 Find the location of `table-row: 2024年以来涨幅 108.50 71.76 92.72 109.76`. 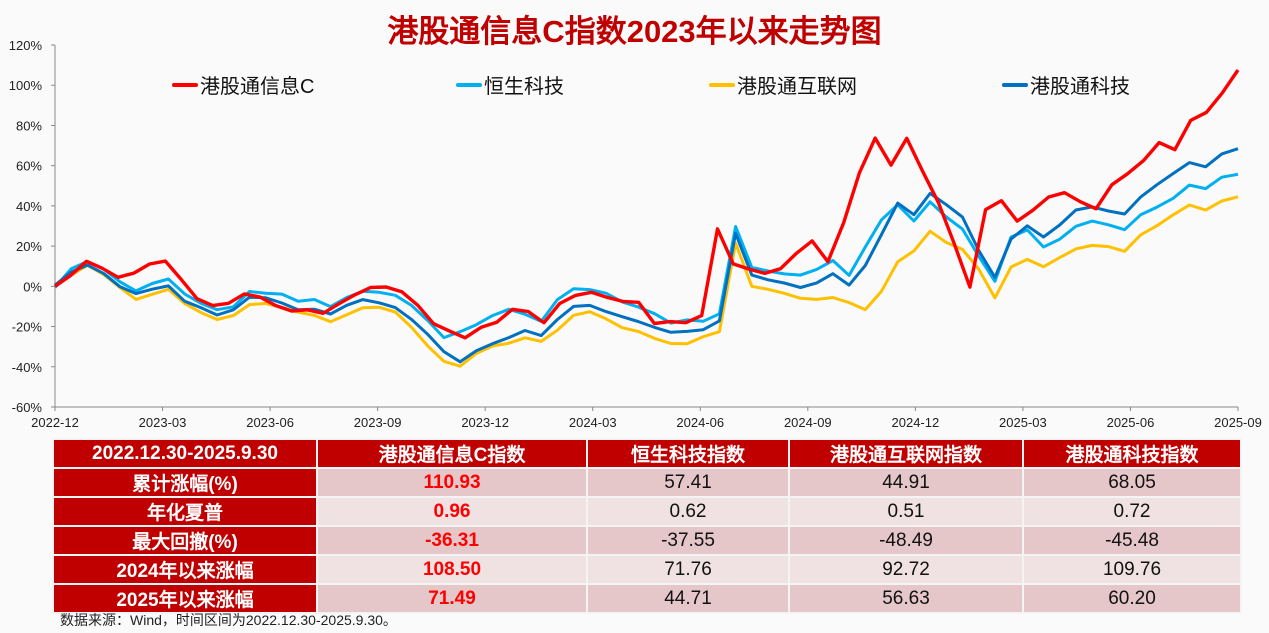

table-row: 2024年以来涨幅 108.50 71.76 92.72 109.76 is located at coordinates (647, 569).